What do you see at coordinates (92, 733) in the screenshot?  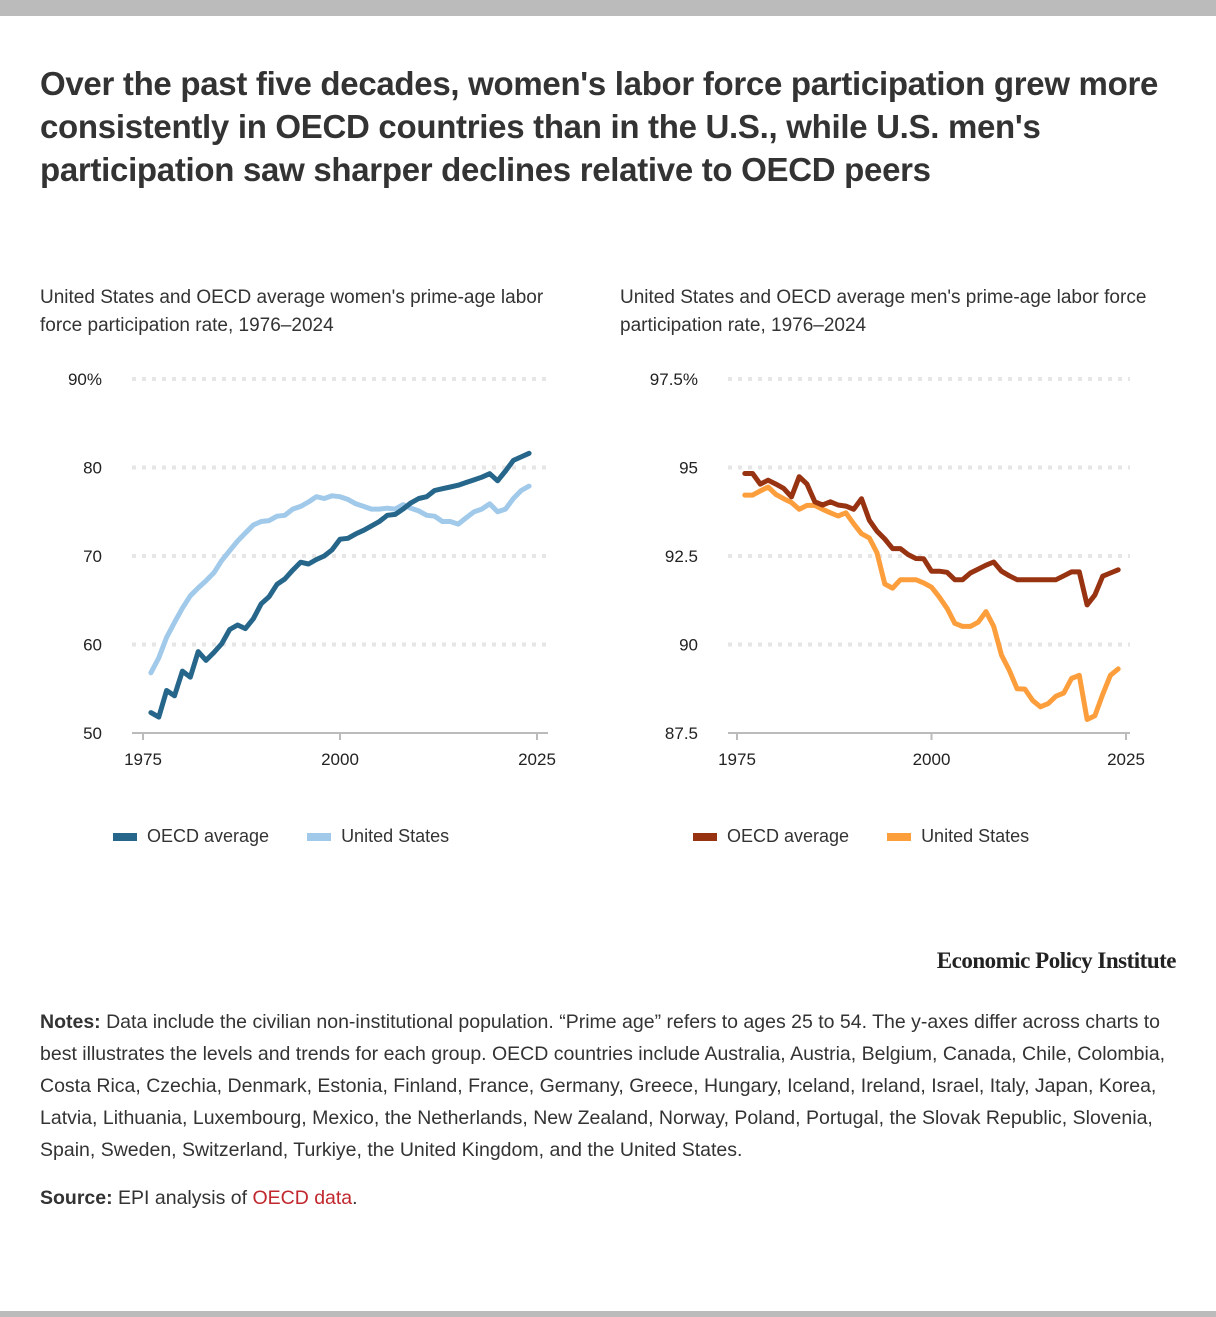 I see `y-tick-label: 50` at bounding box center [92, 733].